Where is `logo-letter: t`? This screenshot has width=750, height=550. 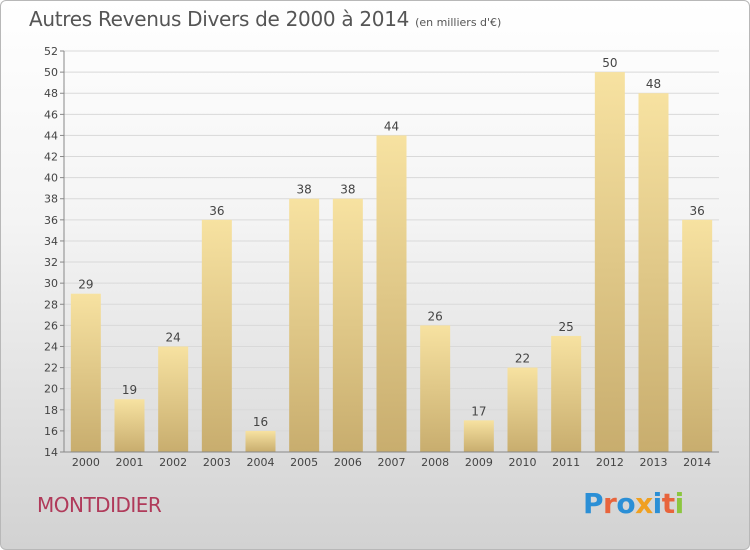 logo-letter: t is located at coordinates (668, 503).